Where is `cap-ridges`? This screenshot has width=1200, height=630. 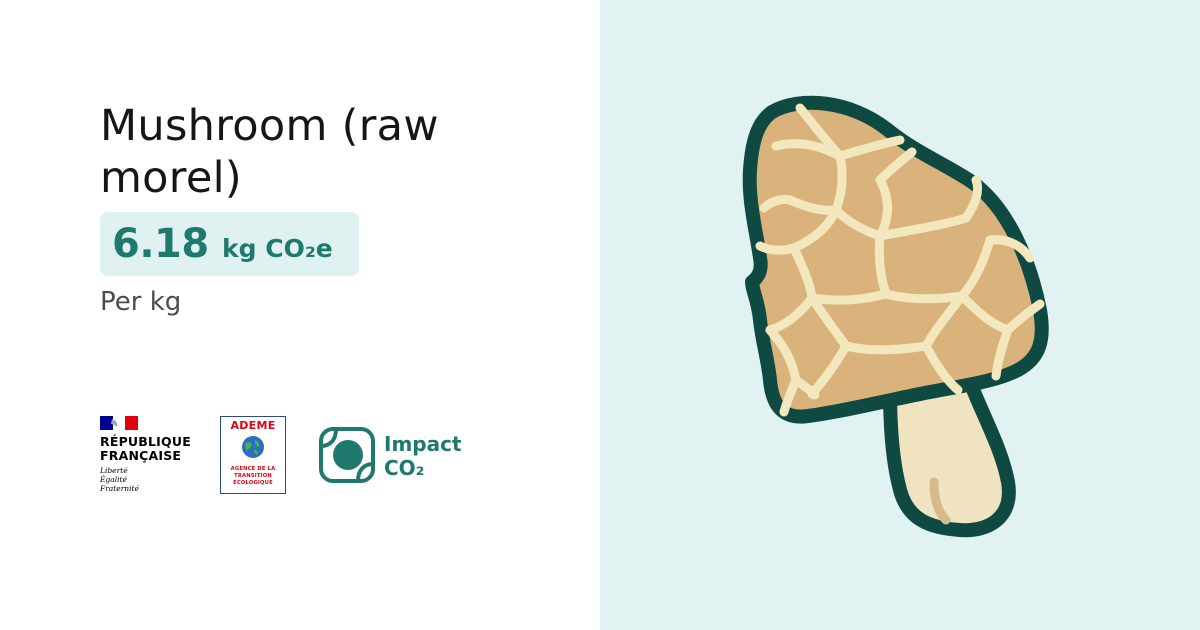 cap-ridges is located at coordinates (900, 260).